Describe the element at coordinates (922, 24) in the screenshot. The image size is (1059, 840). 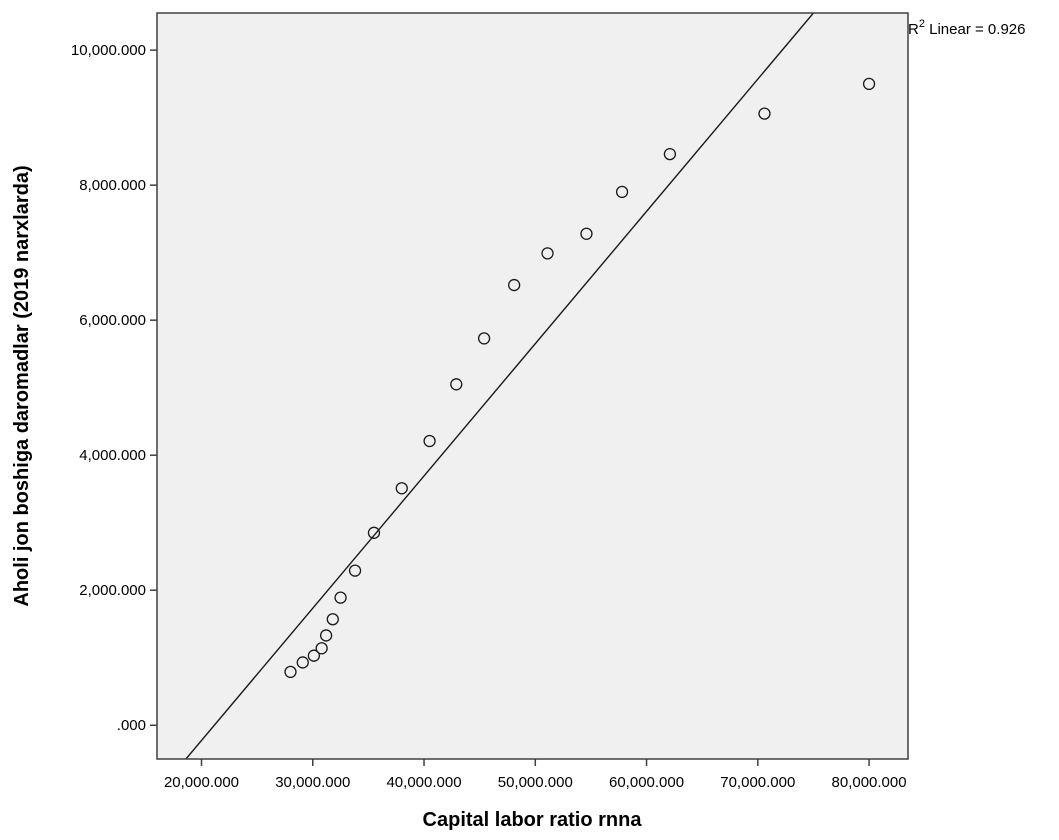
I see `r2-superscript: 2` at that location.